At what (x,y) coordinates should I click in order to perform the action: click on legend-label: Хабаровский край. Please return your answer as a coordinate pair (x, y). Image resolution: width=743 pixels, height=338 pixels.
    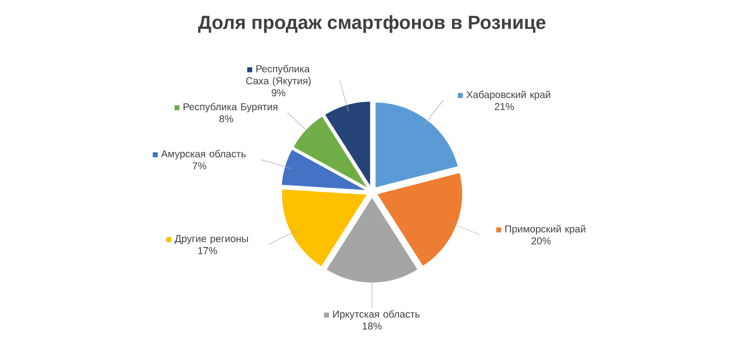
    Looking at the image, I should click on (508, 95).